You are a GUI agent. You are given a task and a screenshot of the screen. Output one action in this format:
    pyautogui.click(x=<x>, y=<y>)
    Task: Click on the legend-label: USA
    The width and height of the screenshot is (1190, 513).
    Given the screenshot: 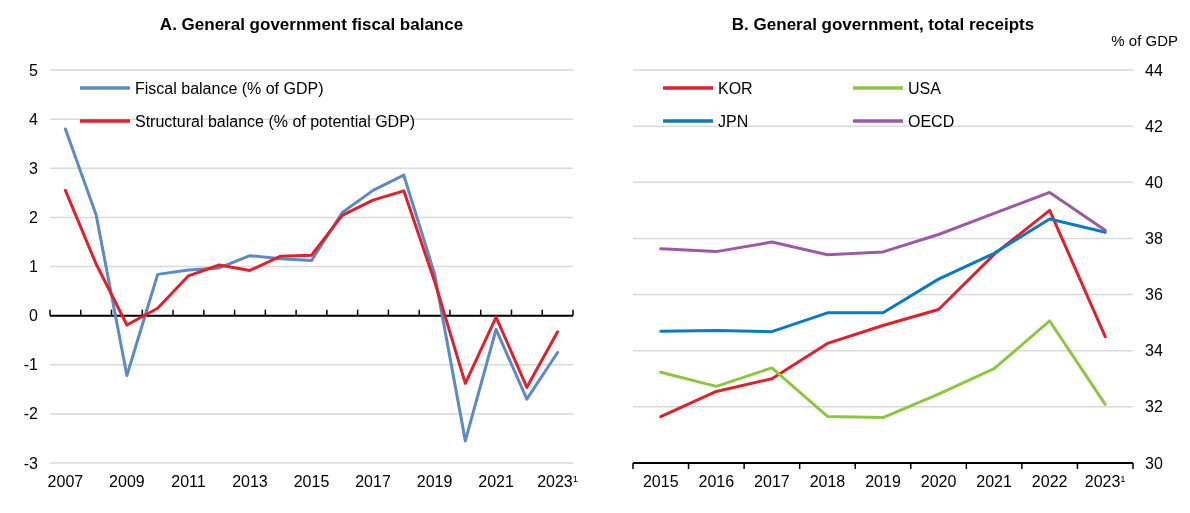 What is the action you would take?
    pyautogui.click(x=925, y=88)
    